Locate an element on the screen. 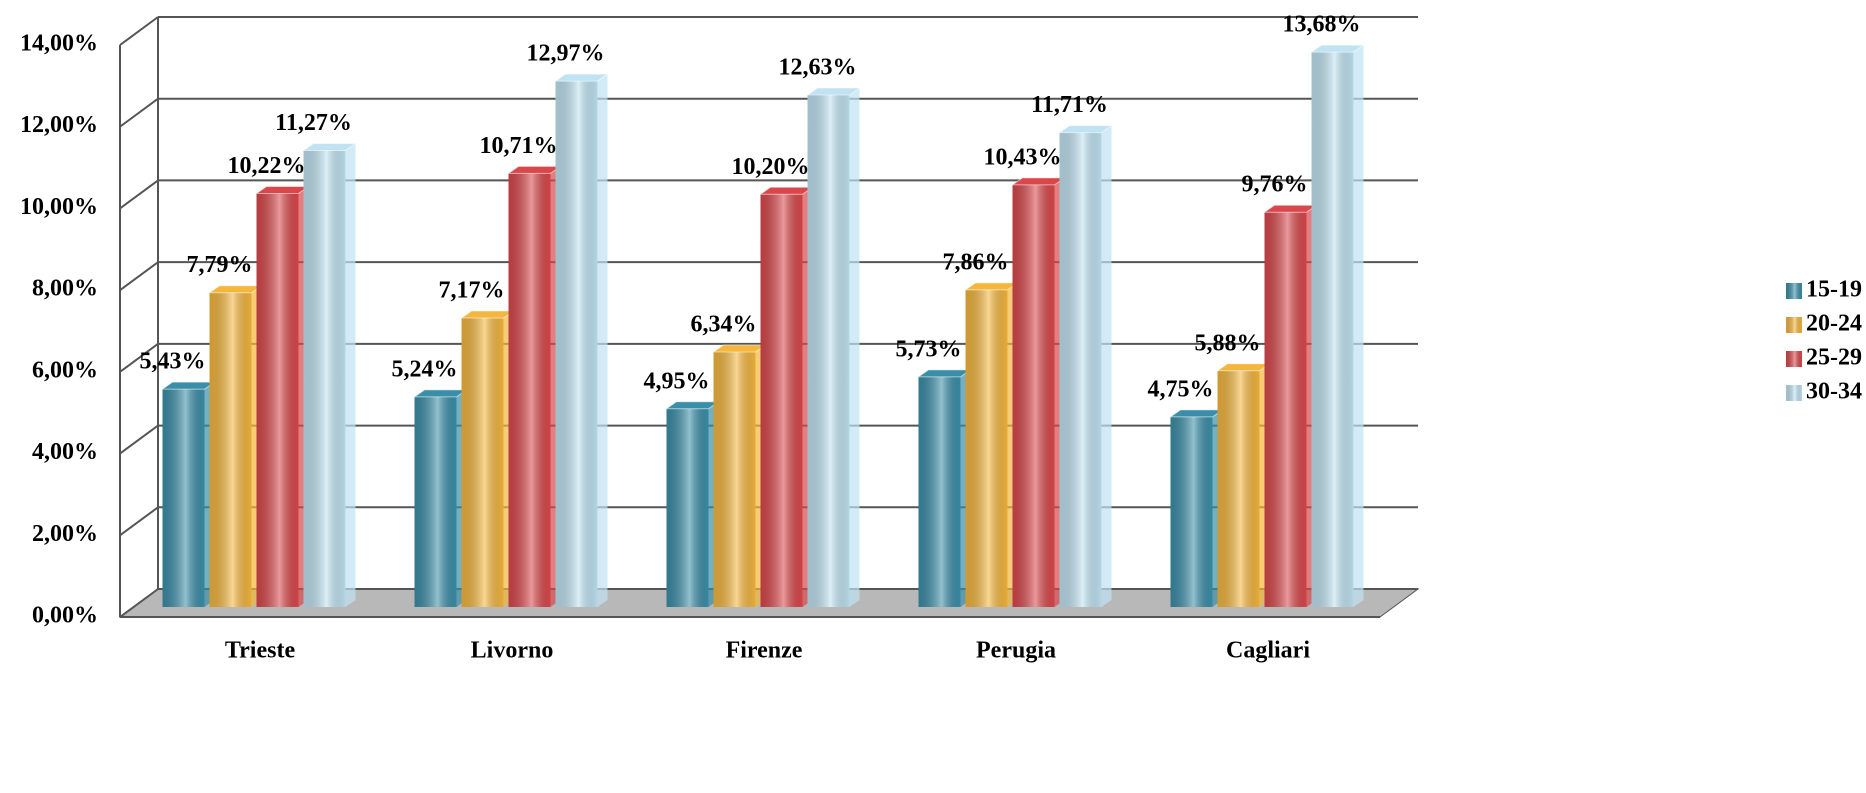 Image resolution: width=1866 pixels, height=793 pixels. value-label: 5,43% is located at coordinates (173, 362).